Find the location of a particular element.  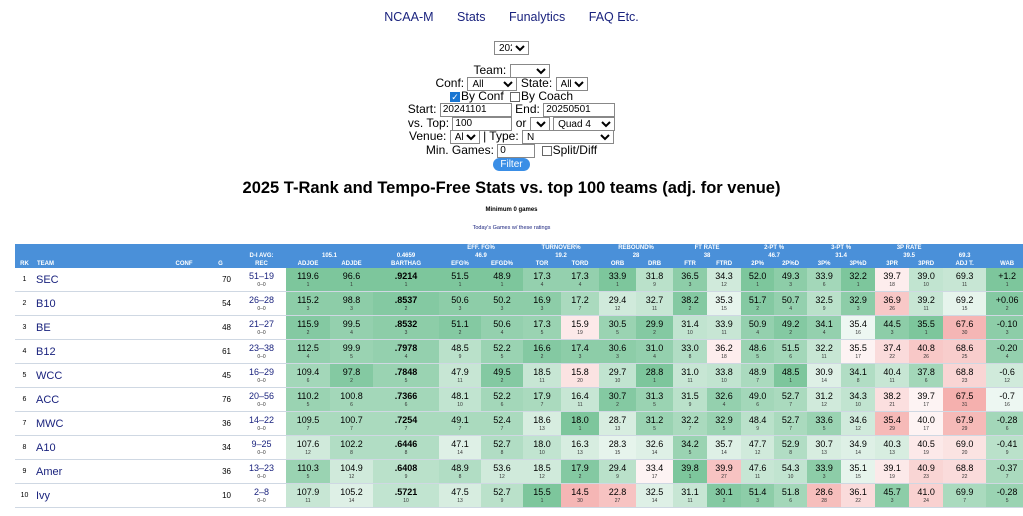

team-link: MWC is located at coordinates (50, 423).